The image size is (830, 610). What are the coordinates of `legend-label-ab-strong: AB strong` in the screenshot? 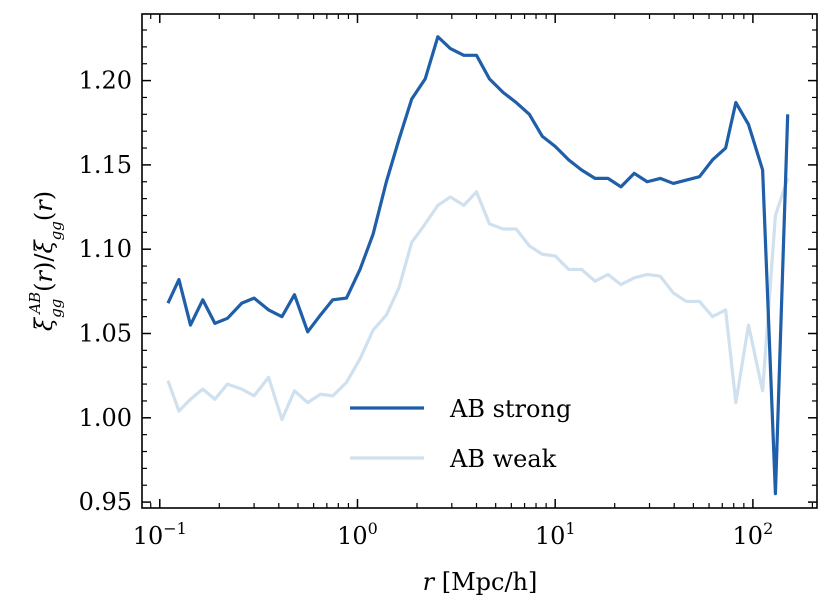 It's located at (510, 409).